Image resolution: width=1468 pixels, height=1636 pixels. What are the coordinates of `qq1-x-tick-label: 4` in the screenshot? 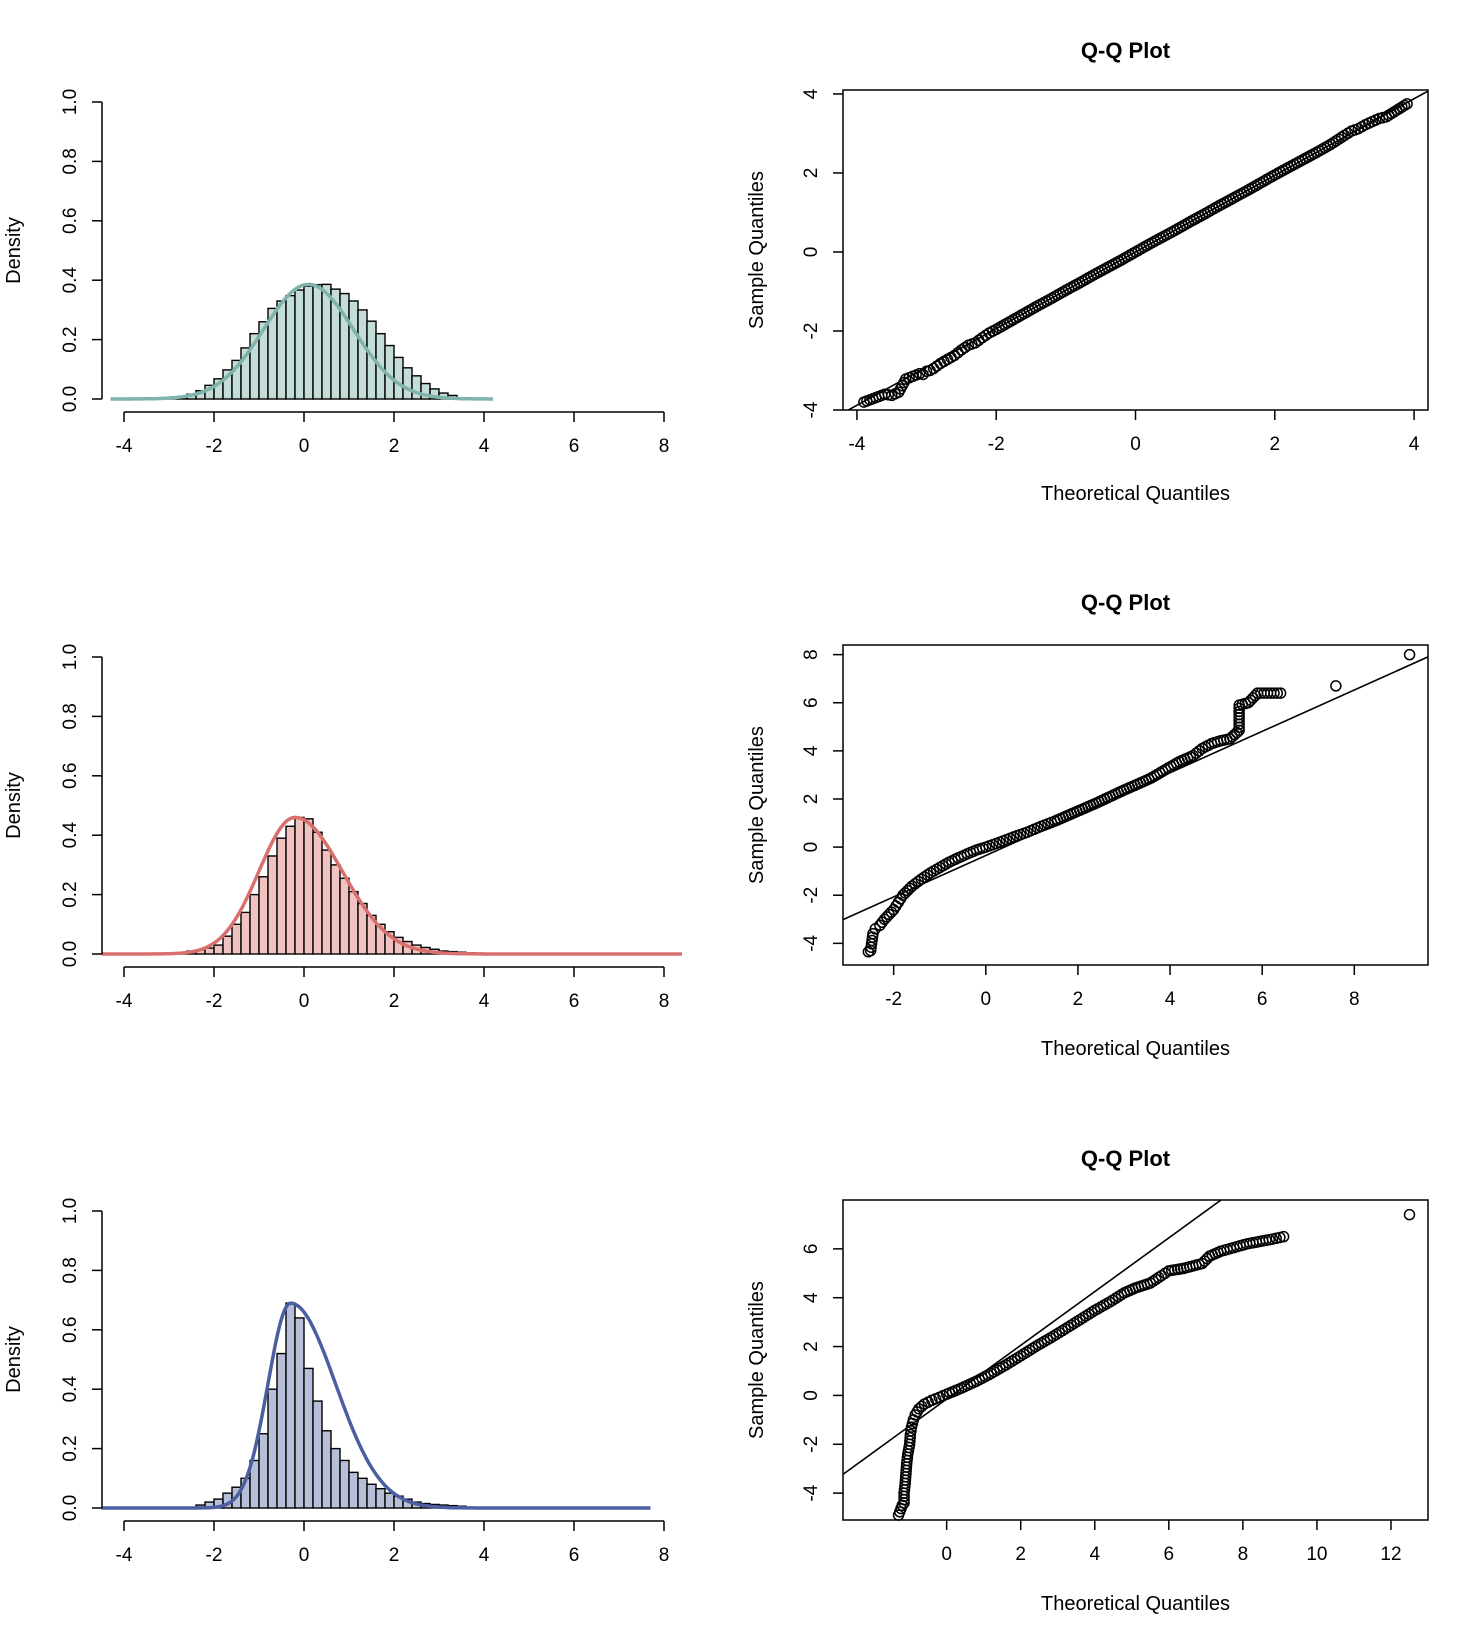 It's located at (1414, 444).